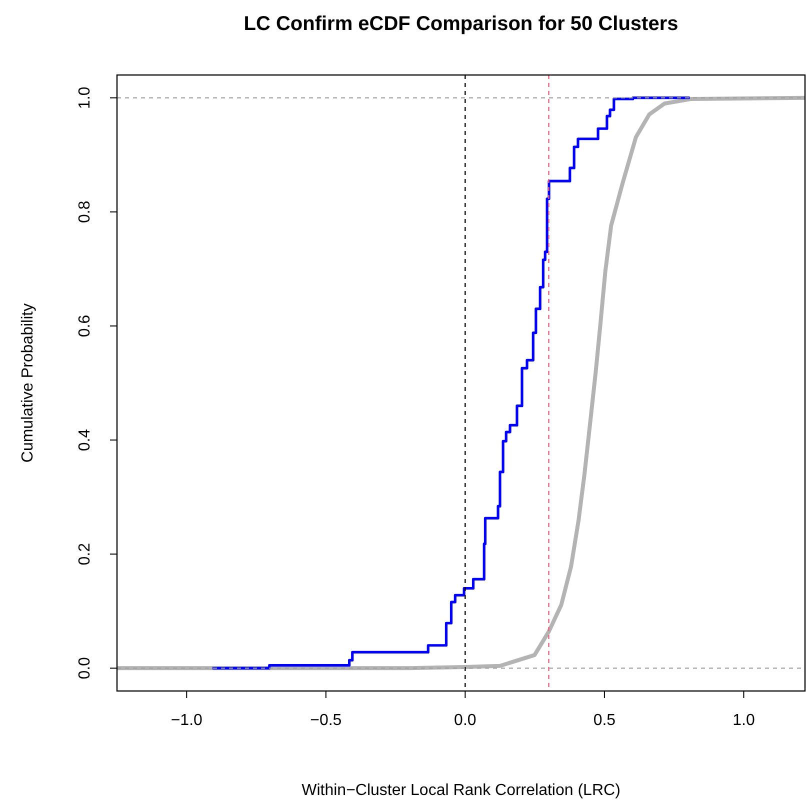 The width and height of the screenshot is (806, 803). I want to click on x-tick-label: −0.5, so click(326, 720).